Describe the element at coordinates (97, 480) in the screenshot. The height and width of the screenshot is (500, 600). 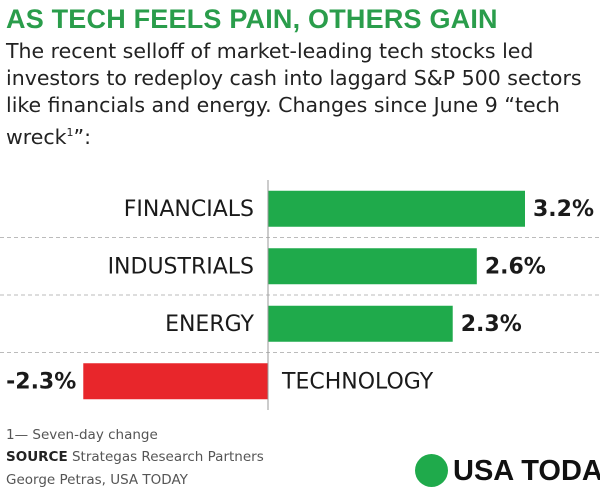
I see `credit: George Petras, USA TODAY` at that location.